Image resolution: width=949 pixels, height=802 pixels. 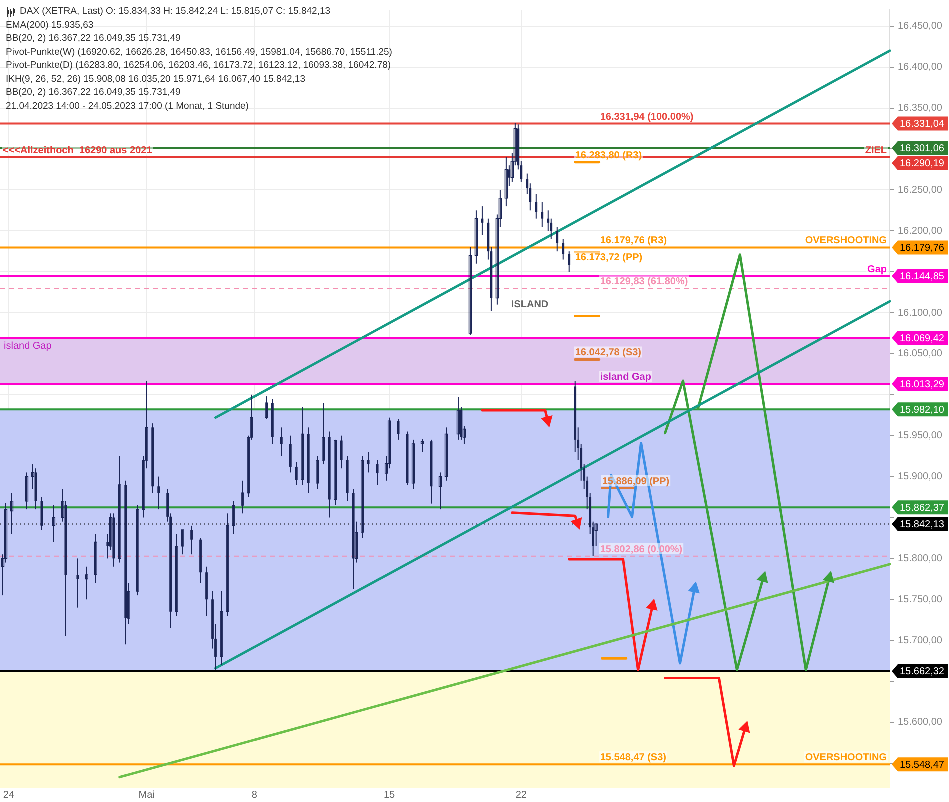 I want to click on x-tick-label: Mai, so click(x=146, y=795).